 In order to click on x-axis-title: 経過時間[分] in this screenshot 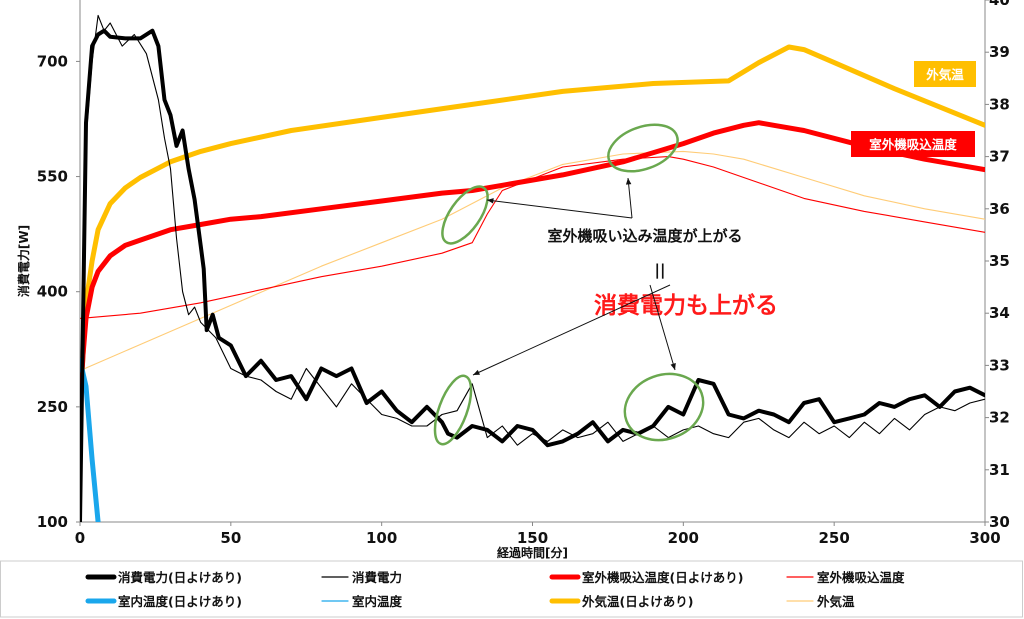, I will do `click(532, 552)`.